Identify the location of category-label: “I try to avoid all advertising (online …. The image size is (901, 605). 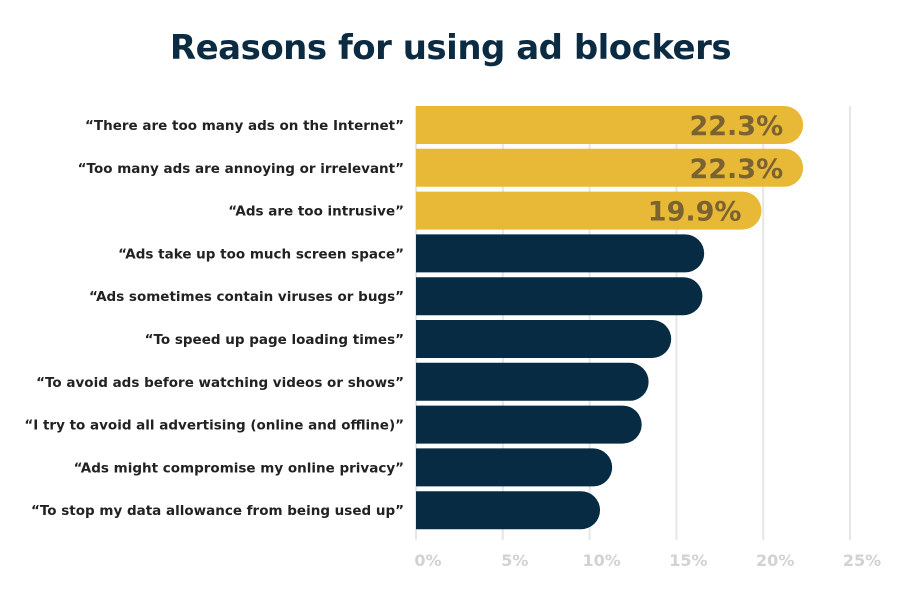
(214, 426).